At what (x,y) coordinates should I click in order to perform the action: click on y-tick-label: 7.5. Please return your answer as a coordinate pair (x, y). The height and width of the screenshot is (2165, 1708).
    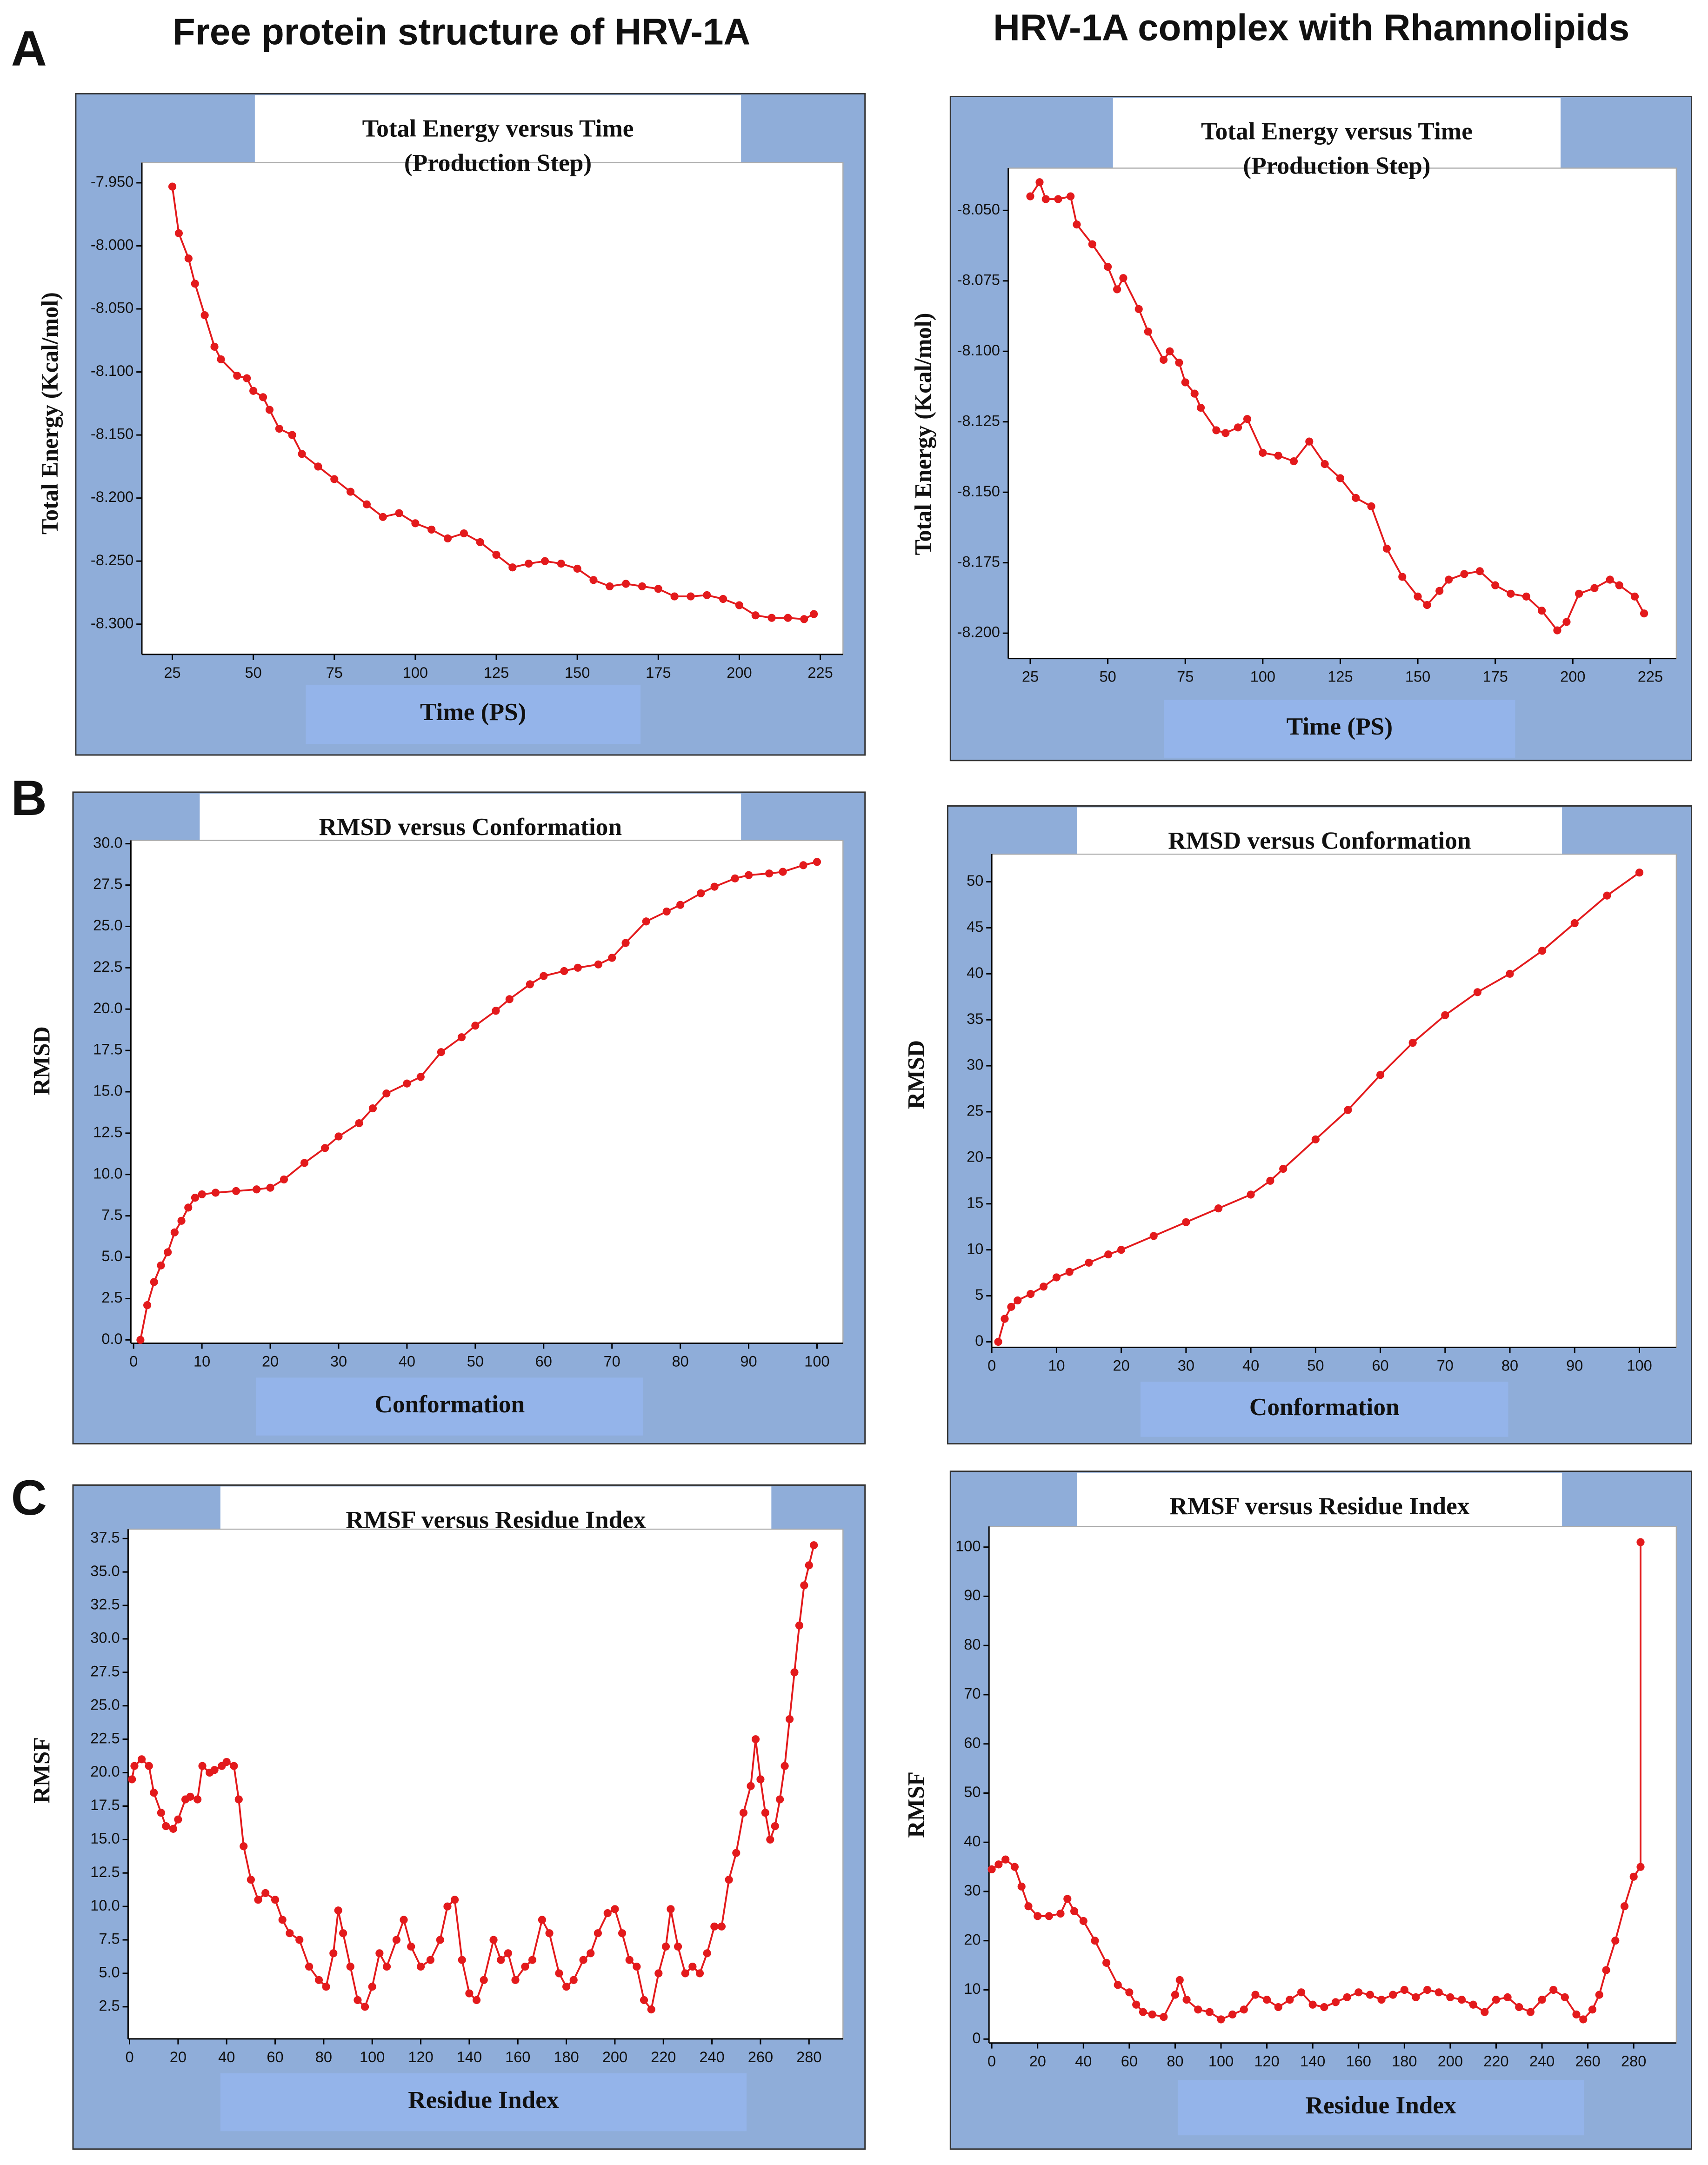
    Looking at the image, I should click on (111, 1214).